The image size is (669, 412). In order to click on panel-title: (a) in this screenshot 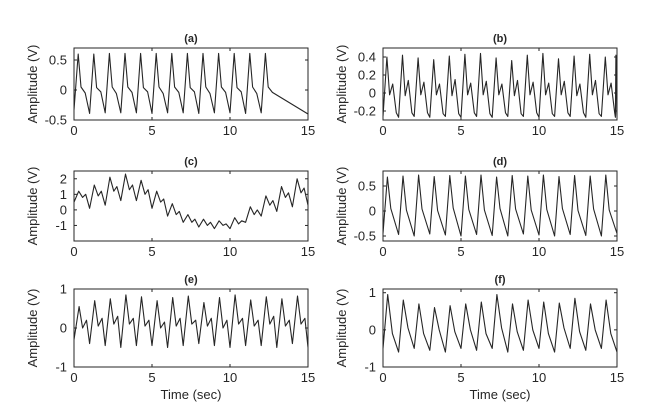, I will do `click(191, 39)`.